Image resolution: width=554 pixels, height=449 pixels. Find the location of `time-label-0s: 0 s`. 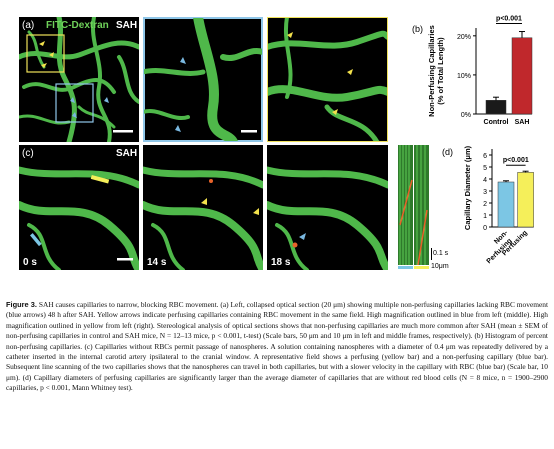

time-label-0s: 0 s is located at coordinates (30, 262).